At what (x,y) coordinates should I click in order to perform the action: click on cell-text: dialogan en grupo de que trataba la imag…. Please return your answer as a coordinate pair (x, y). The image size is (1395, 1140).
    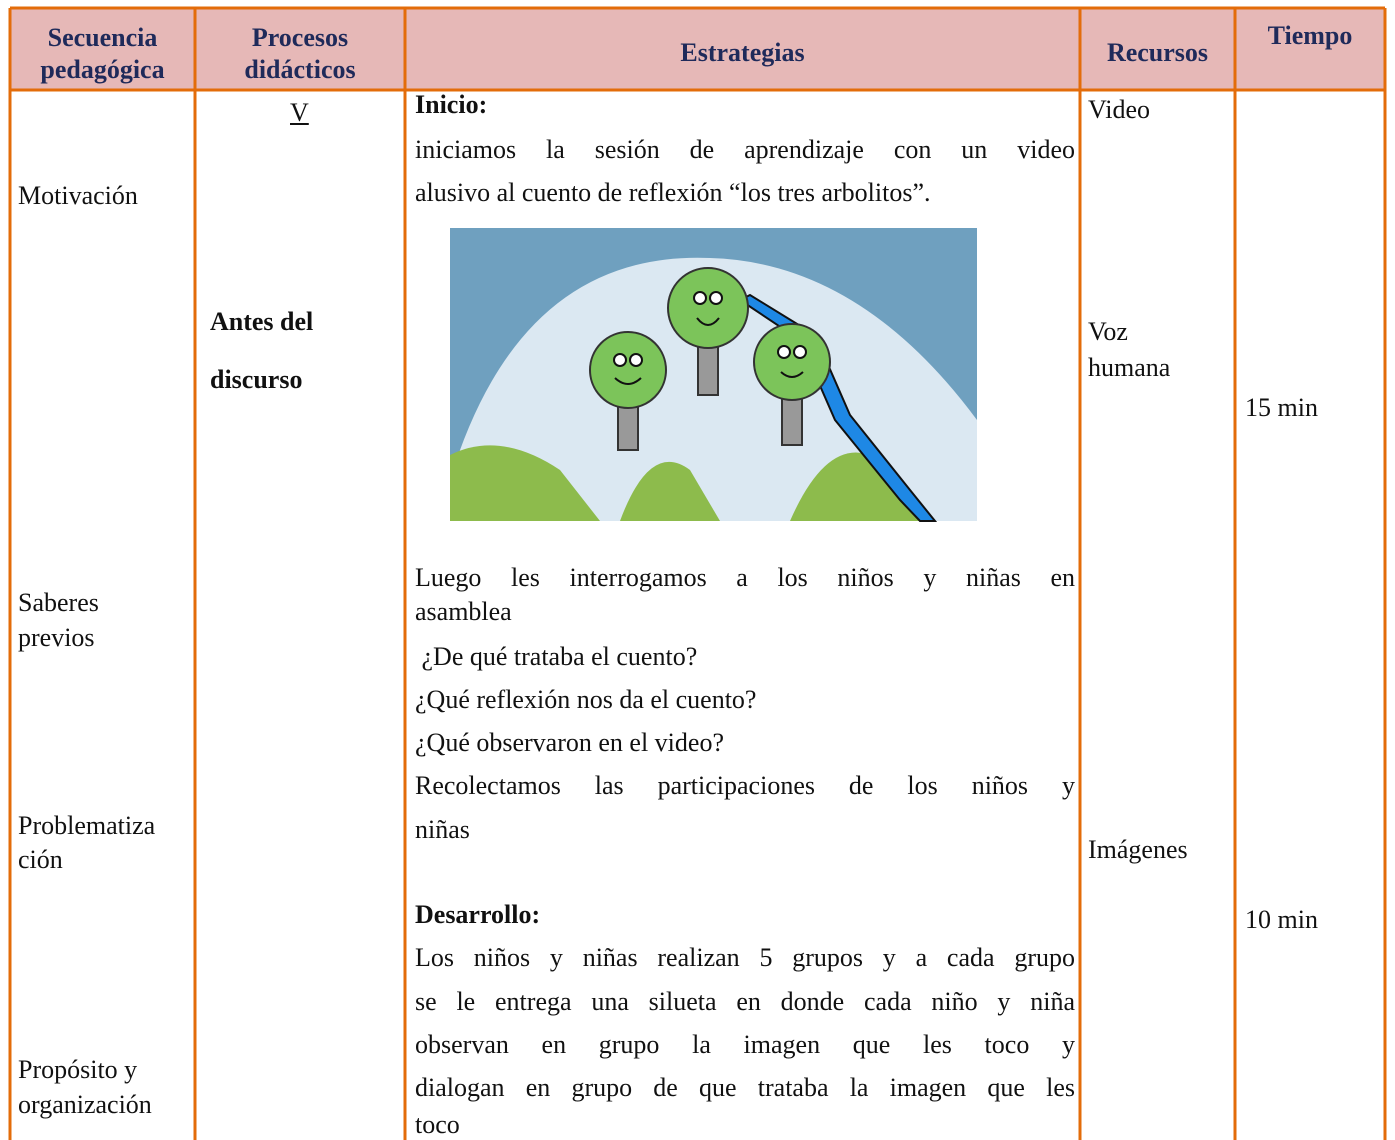
    Looking at the image, I should click on (745, 1087).